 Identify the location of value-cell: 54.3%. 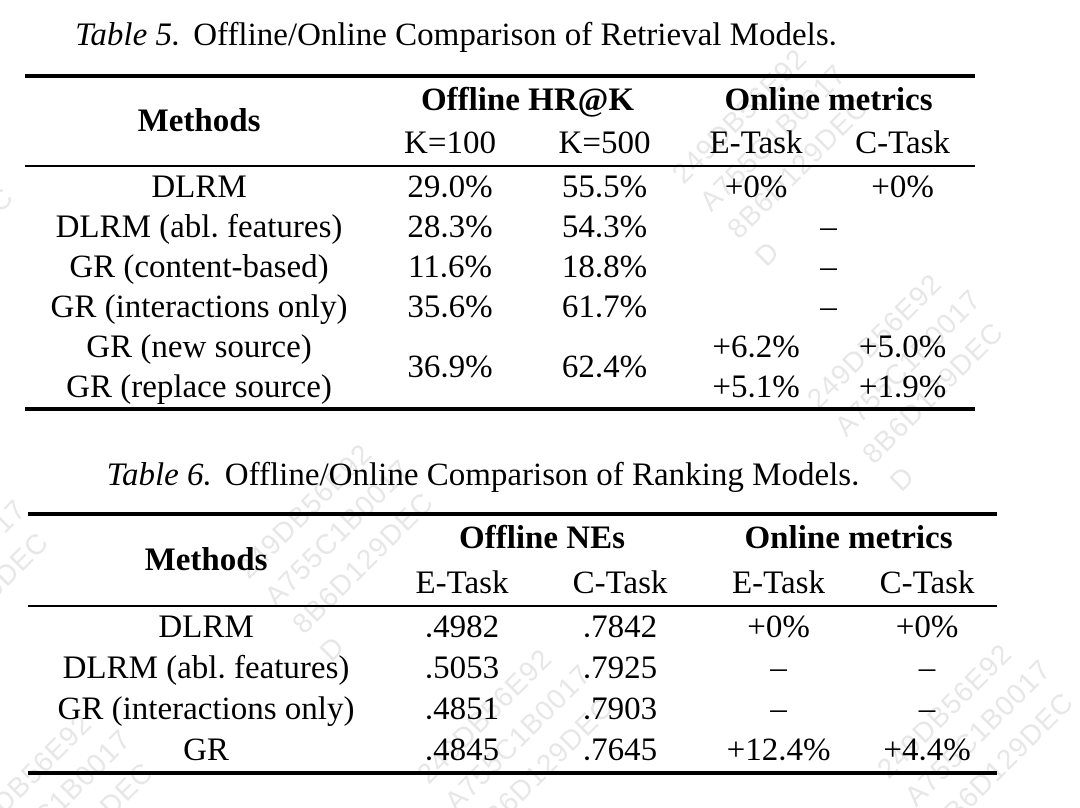
(604, 226).